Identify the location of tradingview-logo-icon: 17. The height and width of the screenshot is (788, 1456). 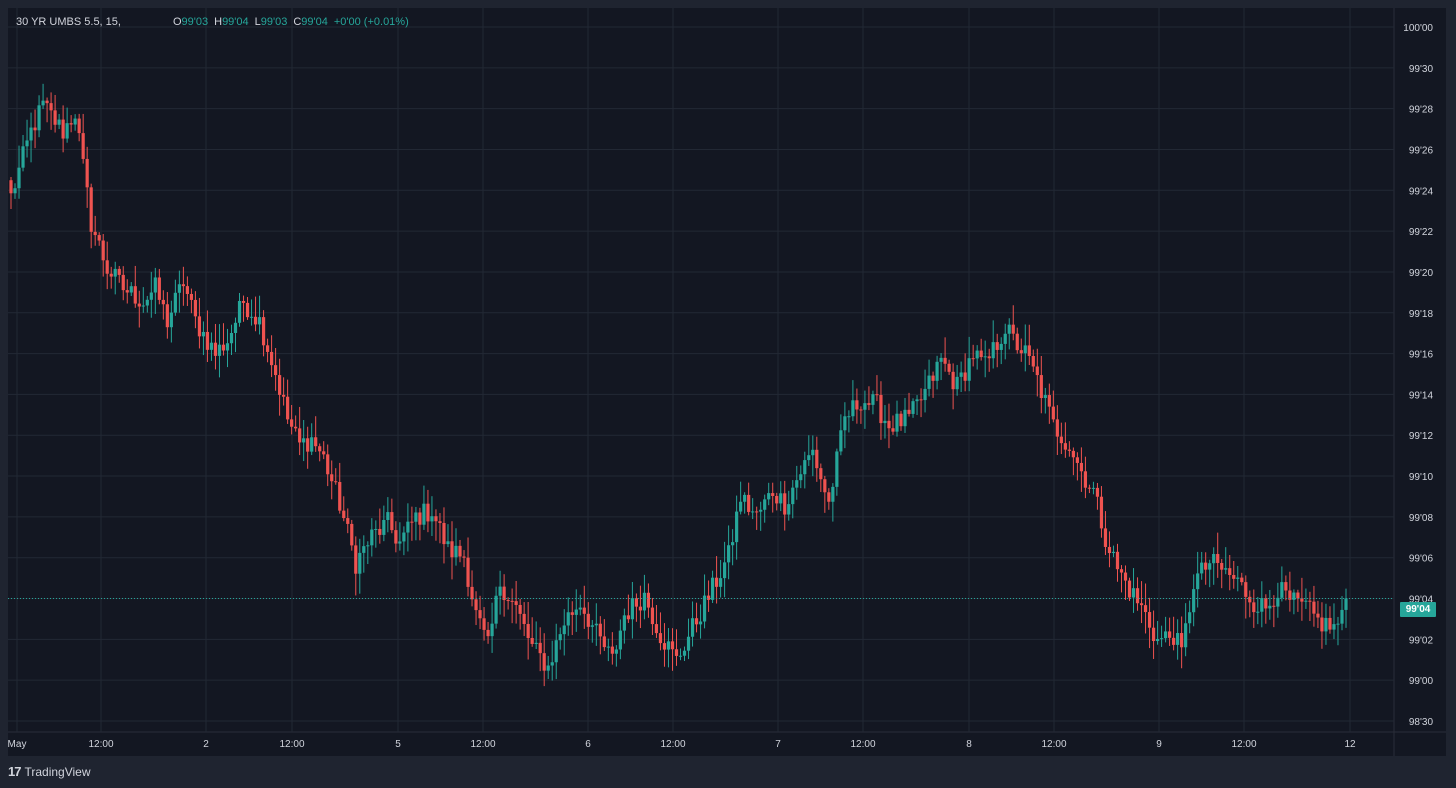
(15, 771).